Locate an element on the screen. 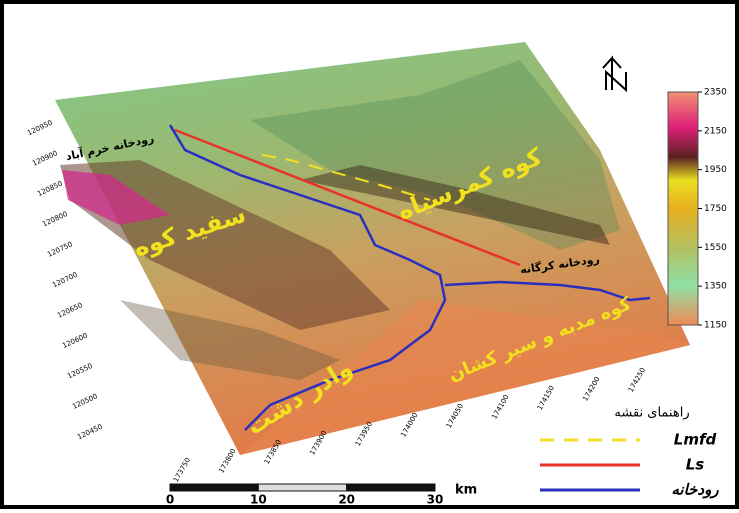 The image size is (739, 513). easting-label: 174150 is located at coordinates (546, 397).